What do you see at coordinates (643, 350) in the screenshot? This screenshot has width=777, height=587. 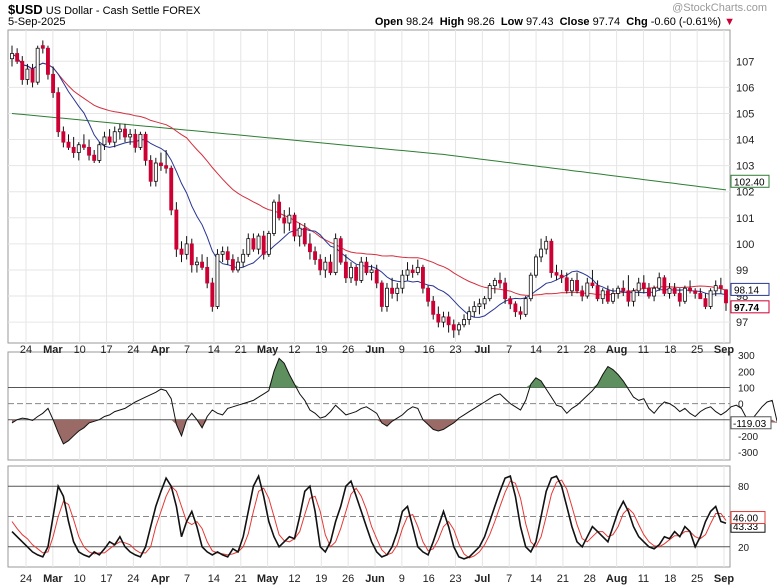 I see `x-tick-label: 11` at bounding box center [643, 350].